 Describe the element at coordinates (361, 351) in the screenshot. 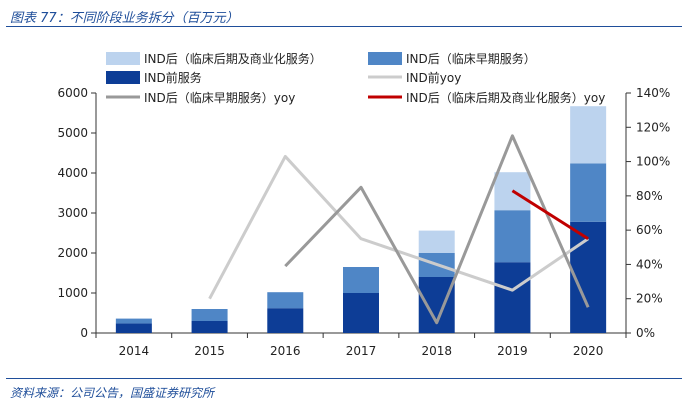

I see `x-tick-label: 2017` at that location.